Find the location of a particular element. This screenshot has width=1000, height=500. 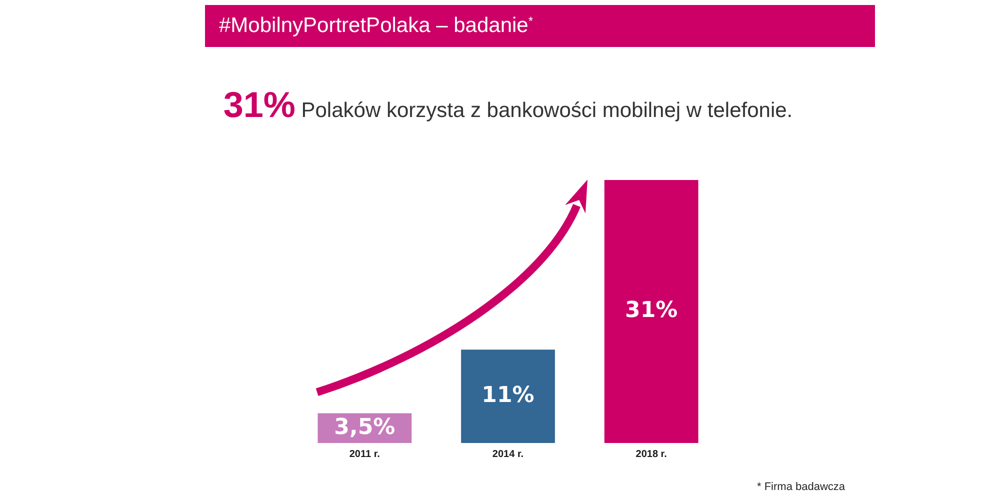

data-label: 3,5% is located at coordinates (365, 427).